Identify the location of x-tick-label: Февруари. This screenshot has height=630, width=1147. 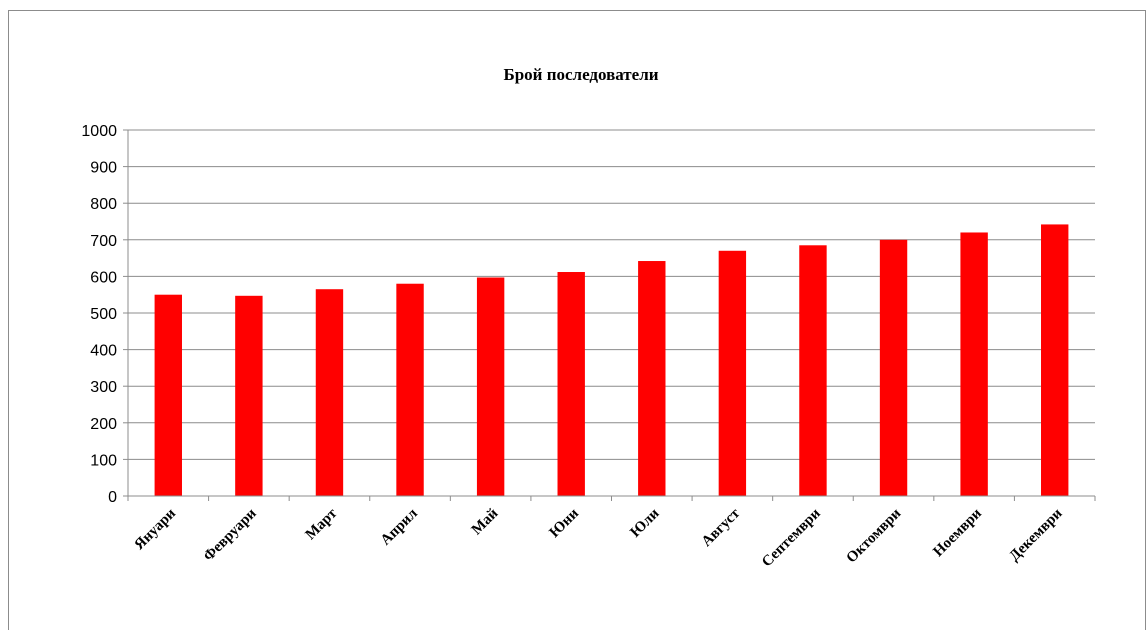
(230, 534).